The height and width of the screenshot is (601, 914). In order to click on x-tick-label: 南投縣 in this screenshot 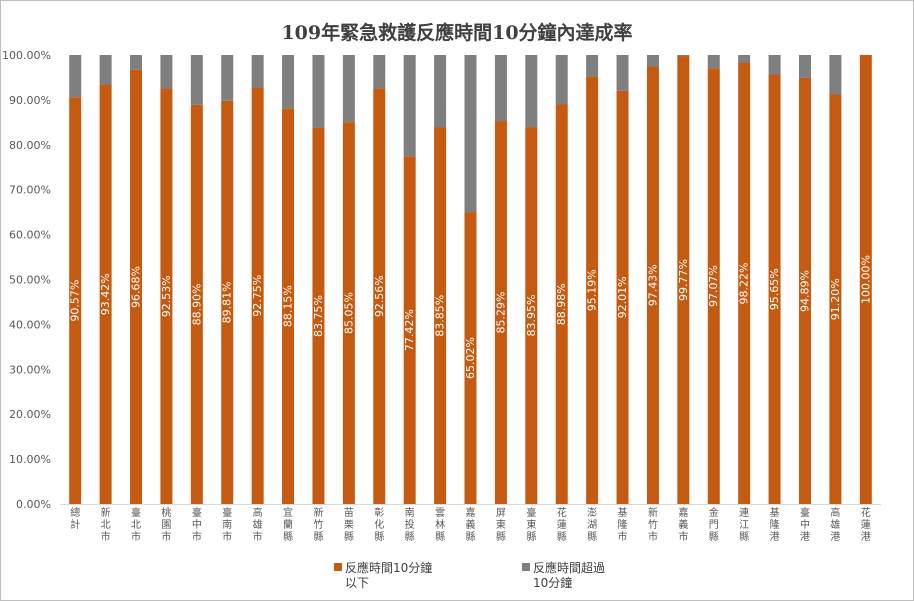, I will do `click(410, 524)`.